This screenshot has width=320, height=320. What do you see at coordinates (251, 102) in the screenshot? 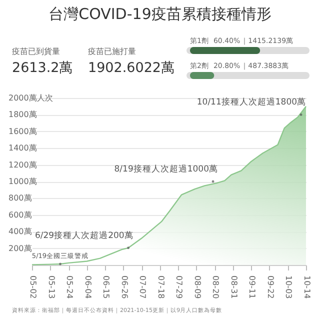
I see `annotation: 10/11接種人次超過1800萬` at bounding box center [251, 102].